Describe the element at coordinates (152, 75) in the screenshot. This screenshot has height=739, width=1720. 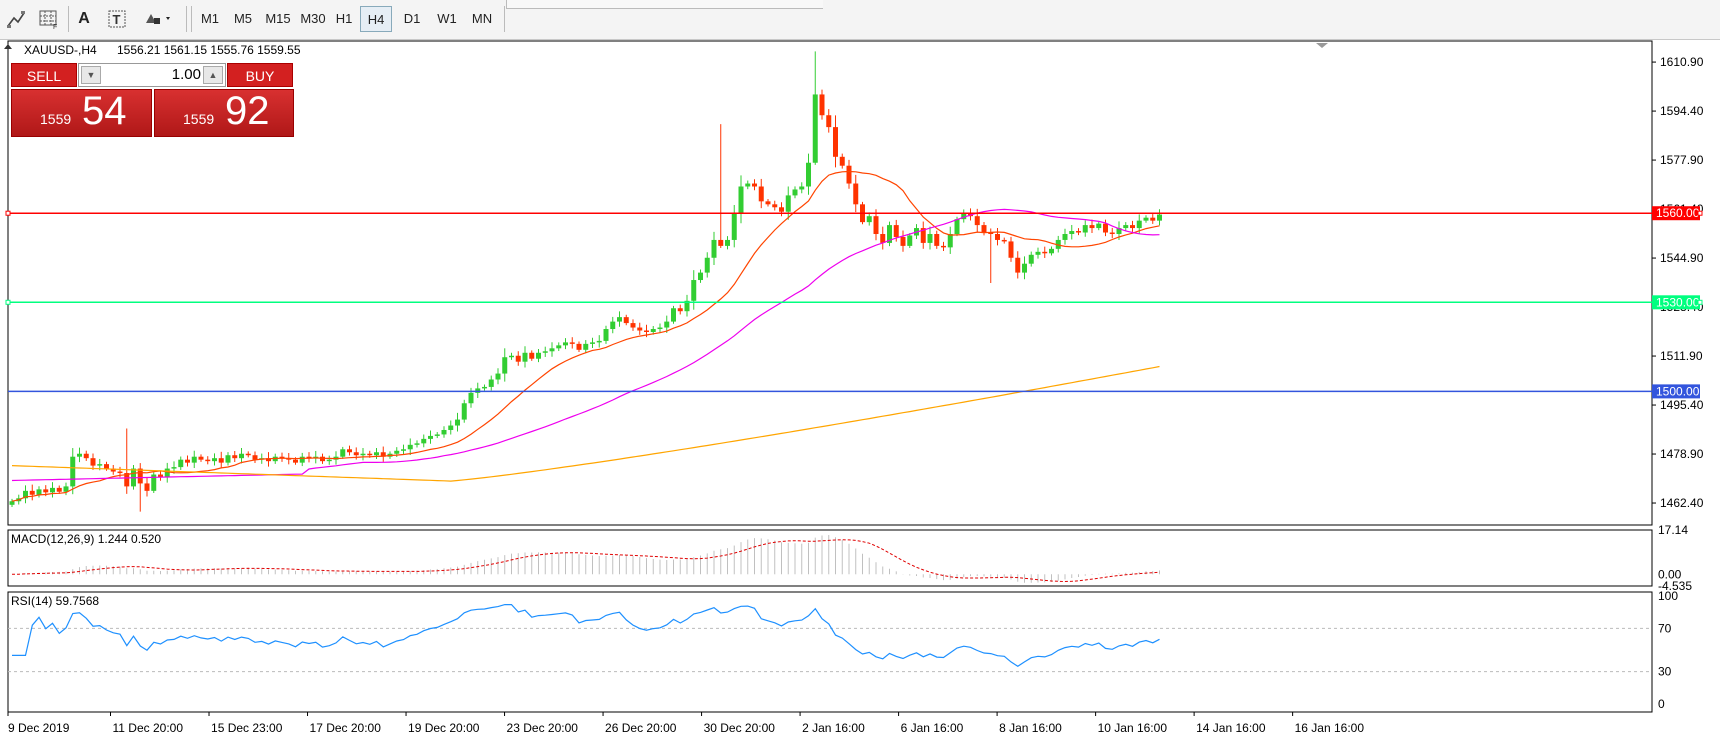
I see `lot-stepper: ▼ 1.00 ▲` at that location.